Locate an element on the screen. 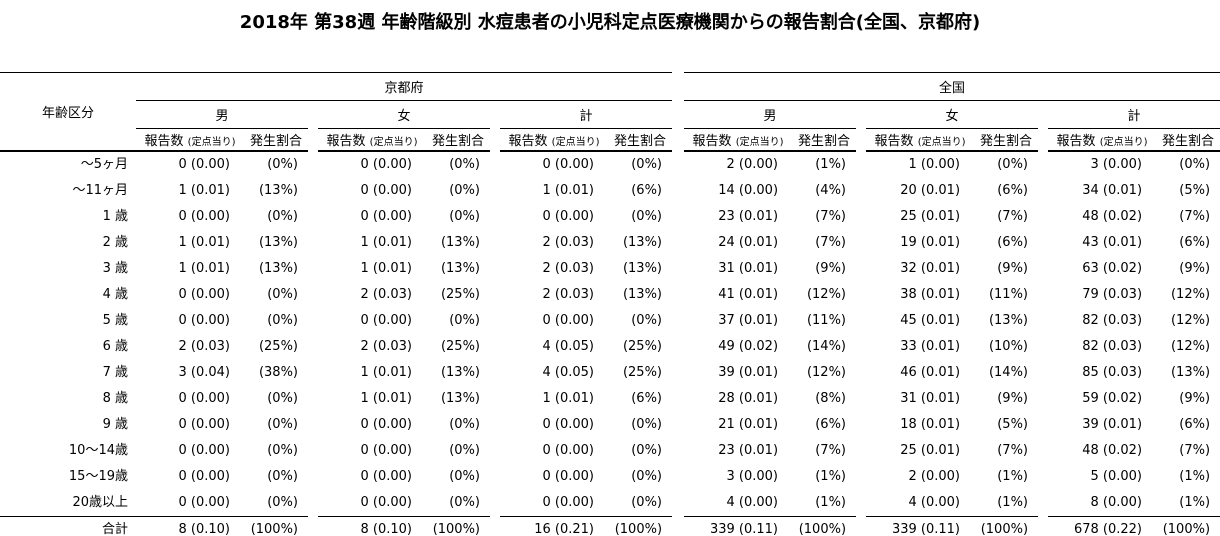 Image resolution: width=1220 pixels, height=536 pixels. pct-cell: (10%) is located at coordinates (1008, 346).